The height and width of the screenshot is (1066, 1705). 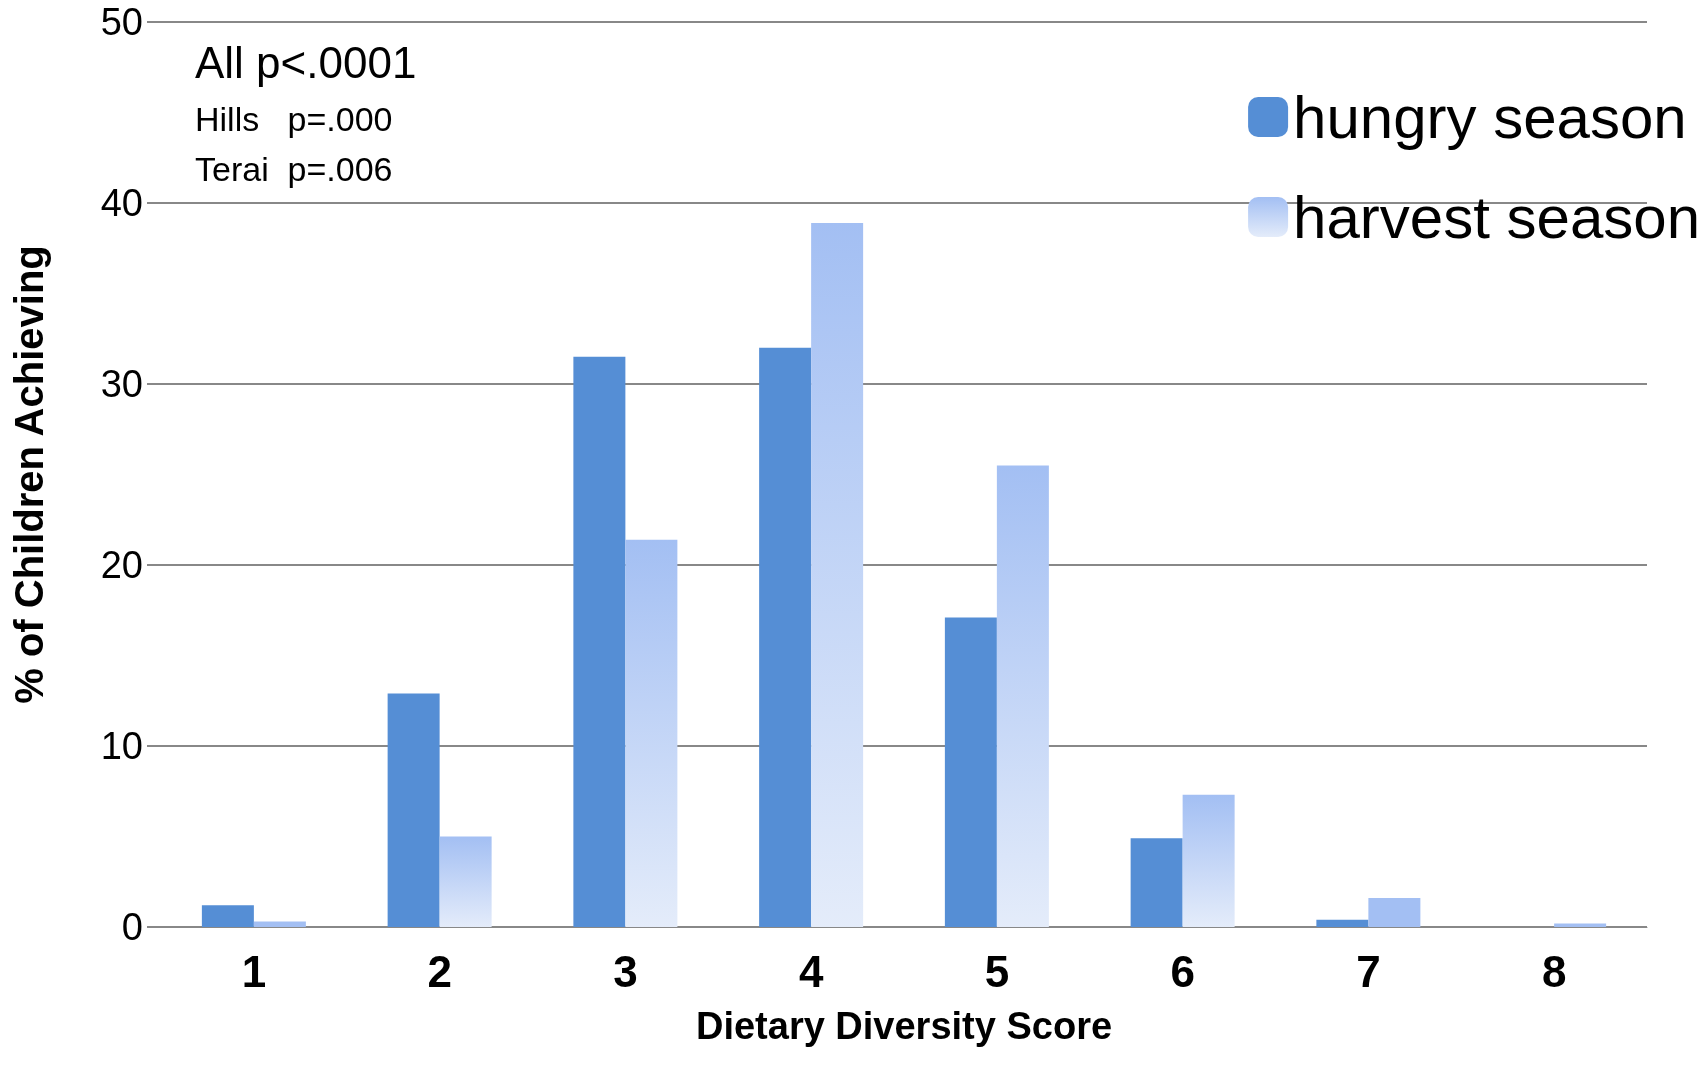 What do you see at coordinates (132, 927) in the screenshot?
I see `y-tick-label: 0` at bounding box center [132, 927].